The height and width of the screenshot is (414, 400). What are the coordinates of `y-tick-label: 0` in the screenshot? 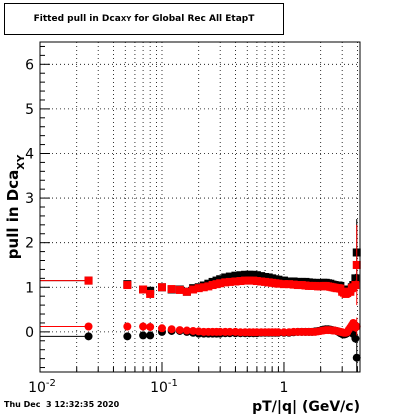 It's located at (29, 333).